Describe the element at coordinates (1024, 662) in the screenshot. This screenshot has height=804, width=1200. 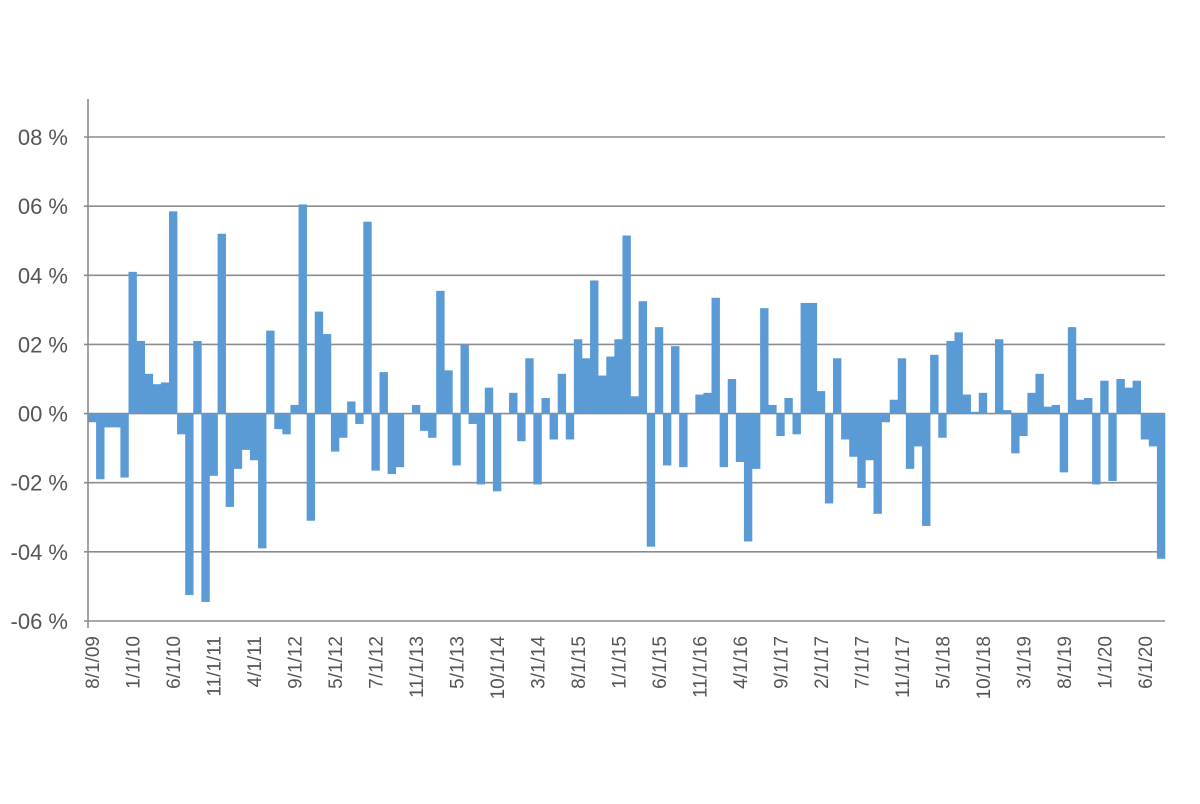
I see `x-tick-label: 3/1/19` at that location.